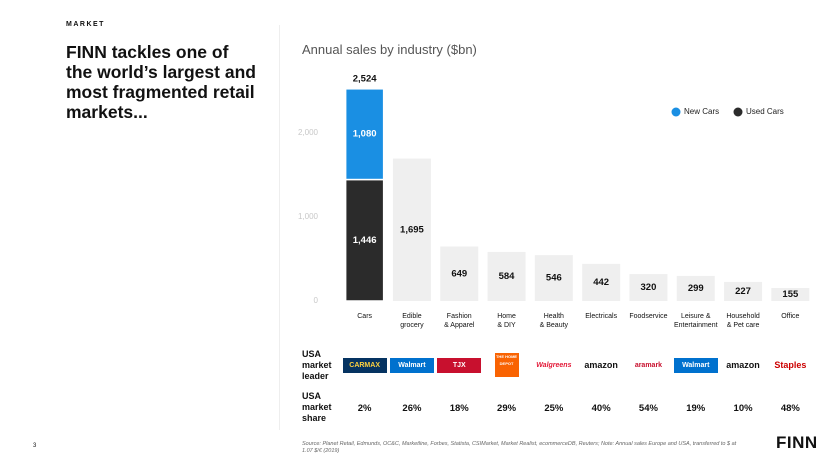 This screenshot has height=473, width=840. Describe the element at coordinates (507, 408) in the screenshot. I see `market-share: 29%` at that location.